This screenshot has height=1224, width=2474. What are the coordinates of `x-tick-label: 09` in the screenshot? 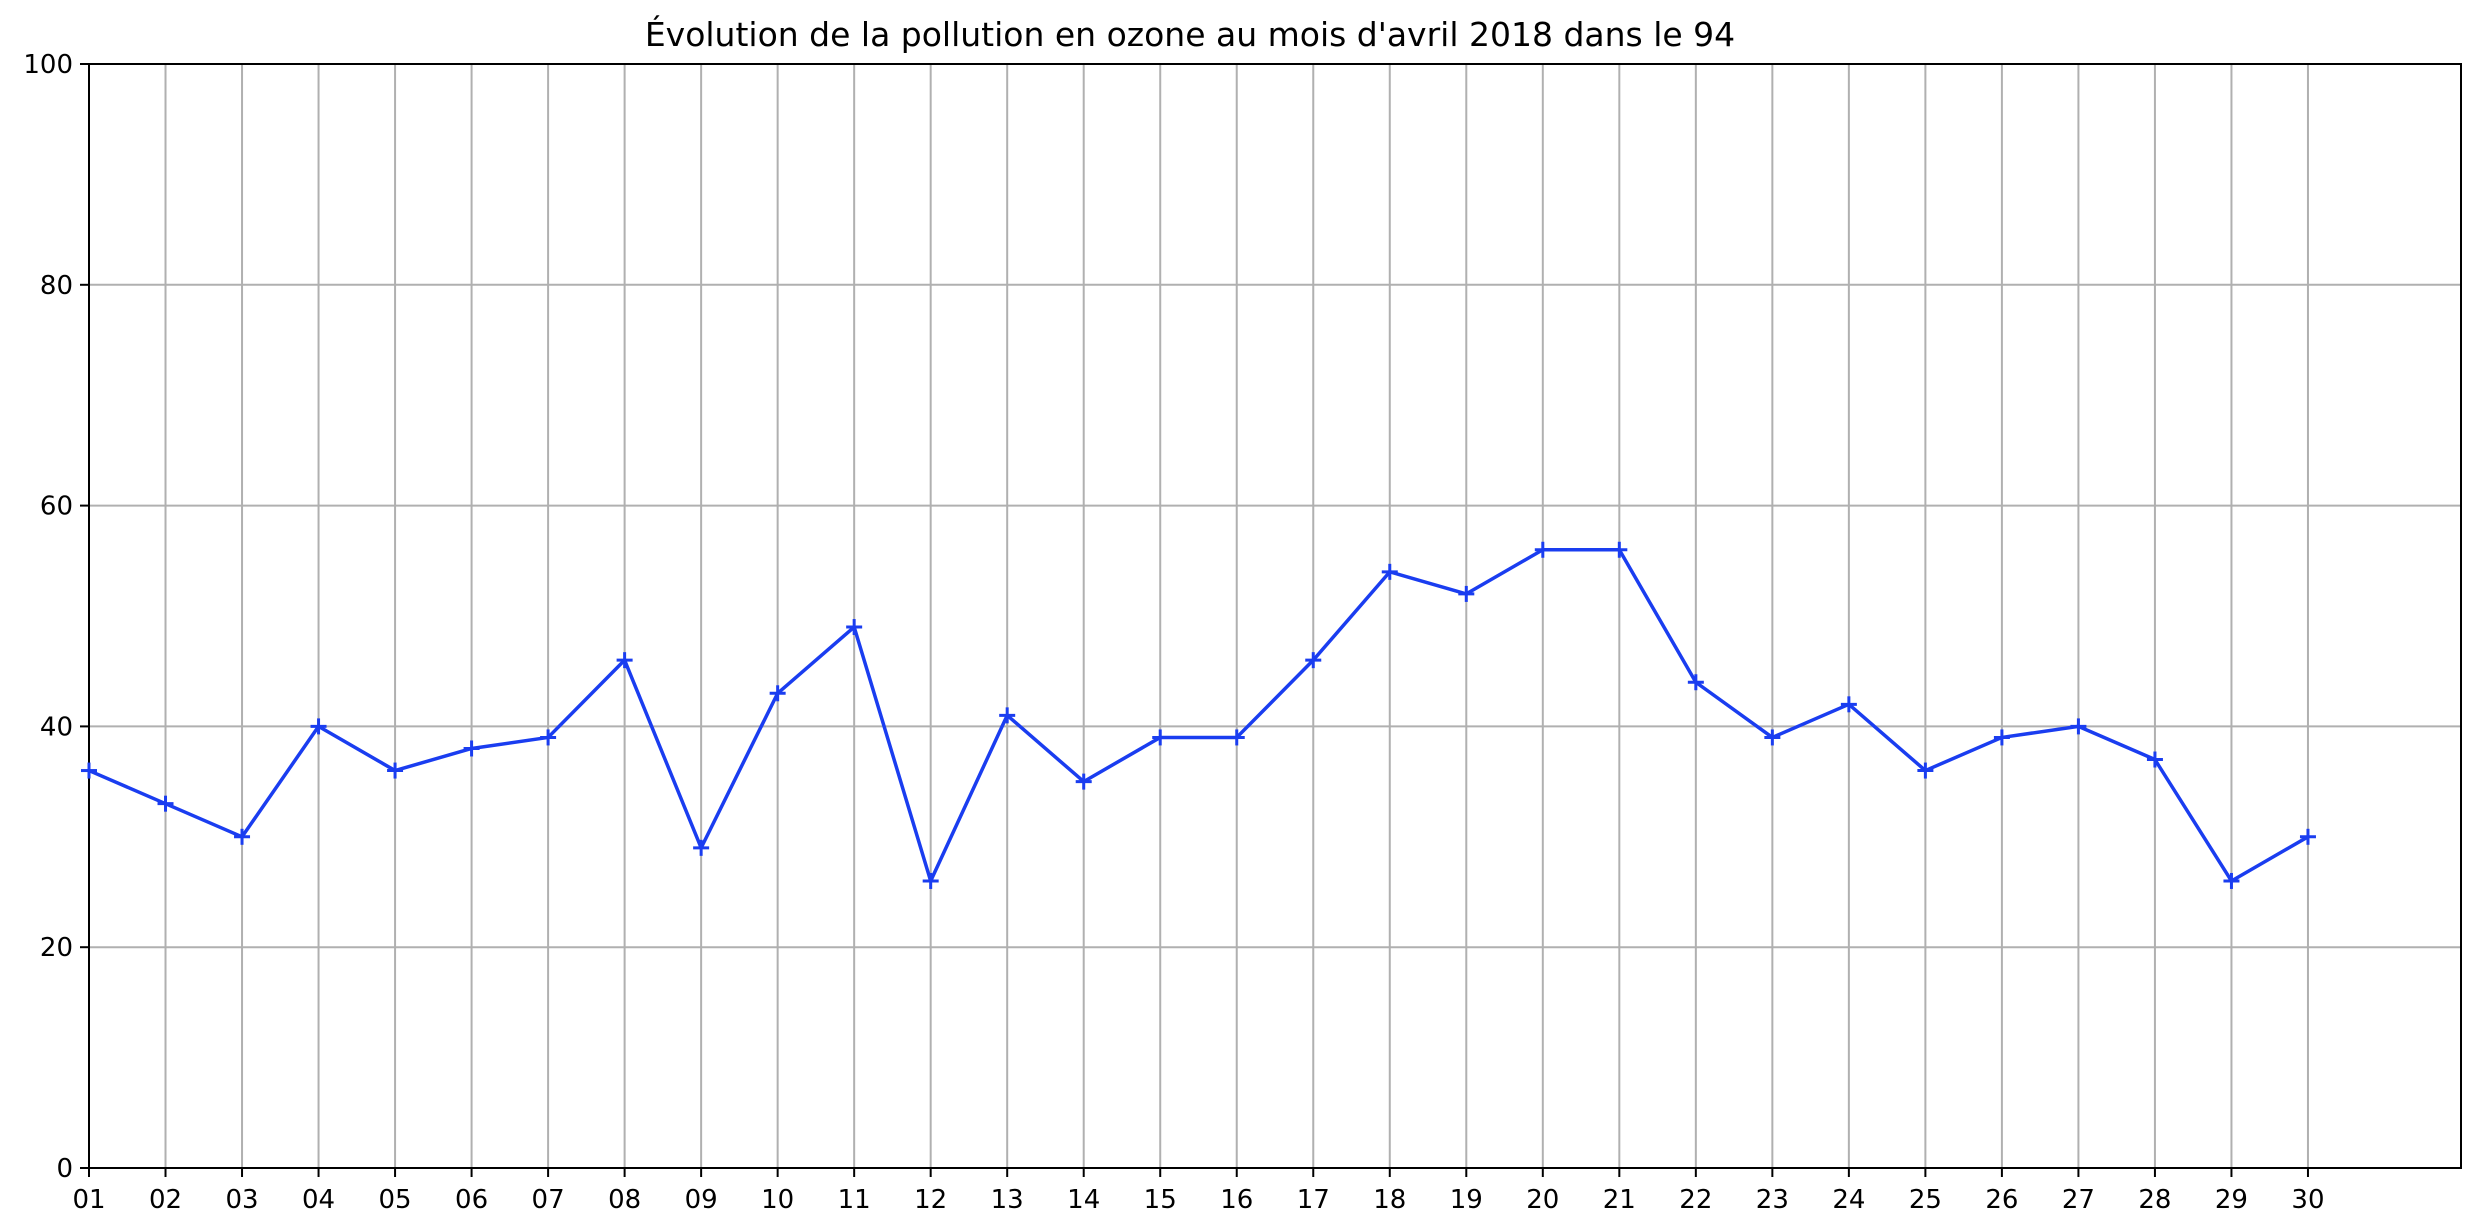 It's located at (701, 1200).